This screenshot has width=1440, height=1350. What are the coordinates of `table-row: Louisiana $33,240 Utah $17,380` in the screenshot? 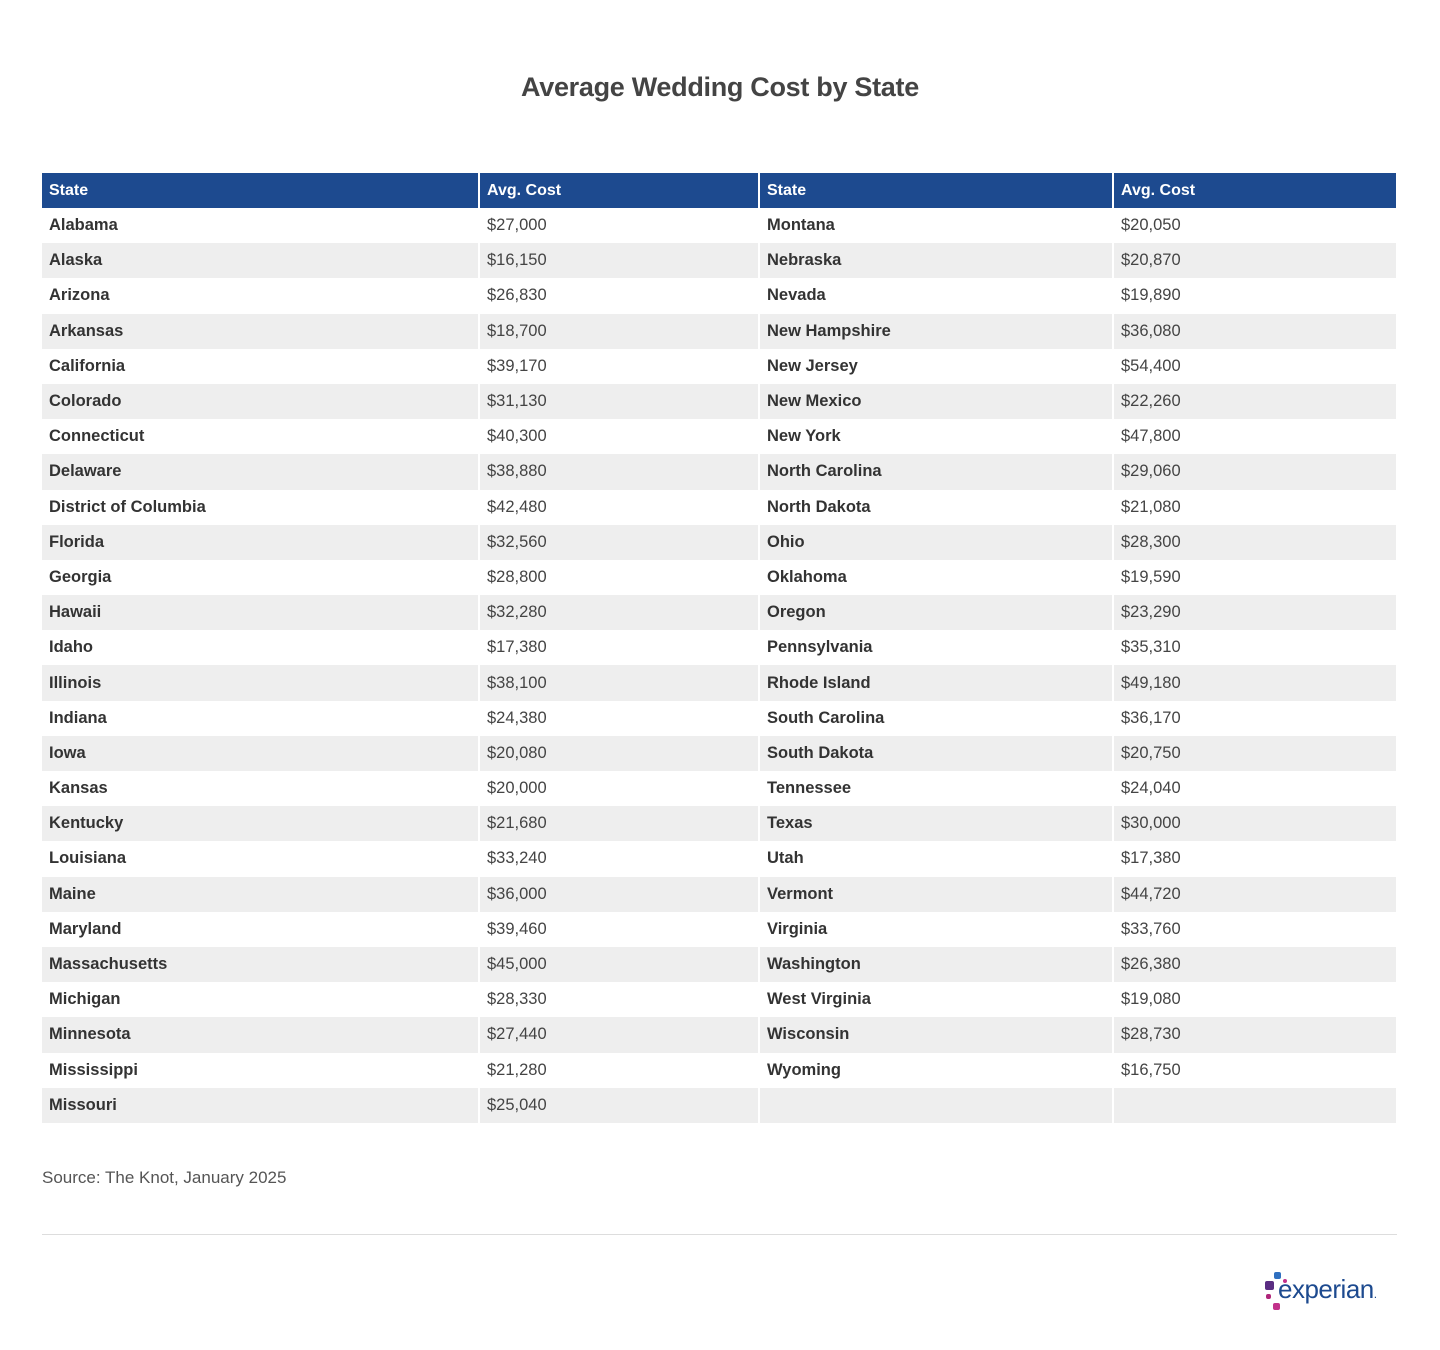 It's located at (719, 859).